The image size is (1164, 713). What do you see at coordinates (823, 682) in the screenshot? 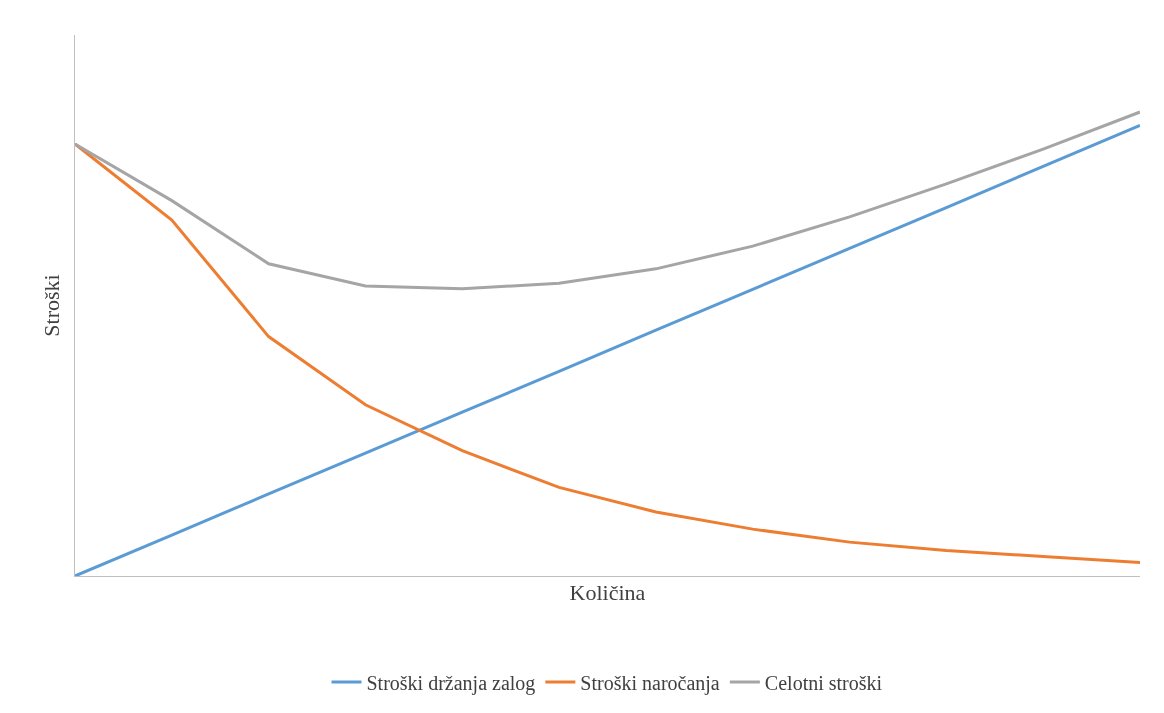
I see `legend-label: Celotni stroški` at bounding box center [823, 682].